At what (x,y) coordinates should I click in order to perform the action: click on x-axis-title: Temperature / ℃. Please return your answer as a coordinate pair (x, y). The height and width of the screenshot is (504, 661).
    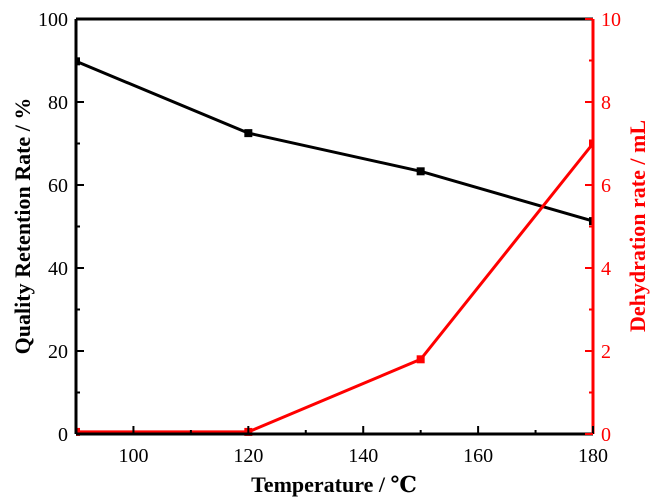
    Looking at the image, I should click on (334, 484).